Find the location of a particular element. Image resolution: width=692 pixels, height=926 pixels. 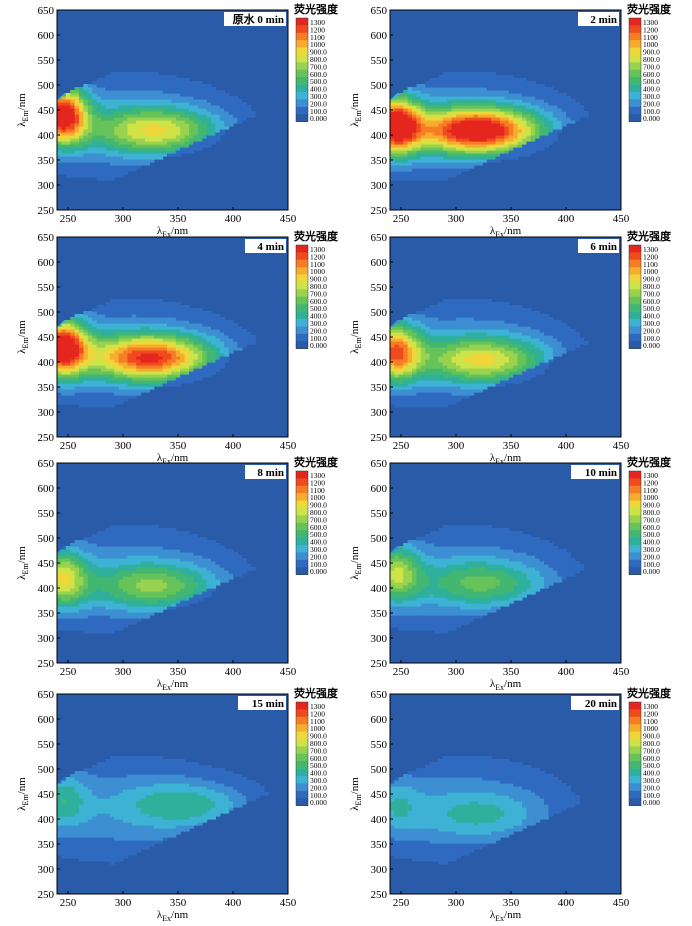

y-tick-label: 300 is located at coordinates (46, 413).